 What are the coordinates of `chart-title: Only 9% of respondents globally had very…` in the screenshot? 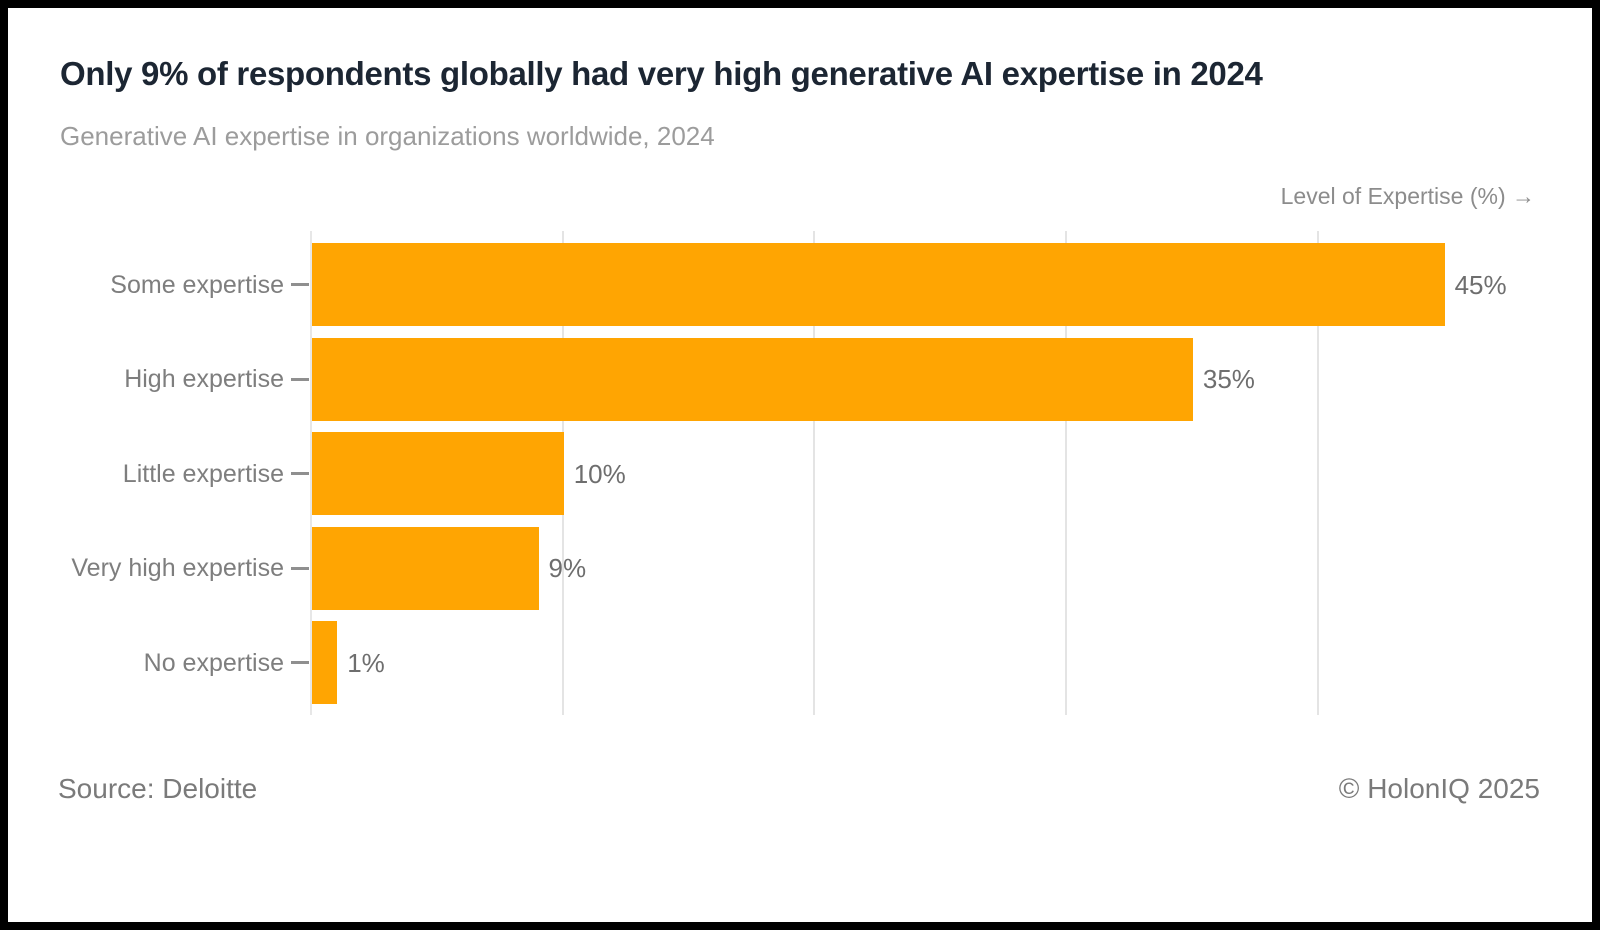 It's located at (661, 73).